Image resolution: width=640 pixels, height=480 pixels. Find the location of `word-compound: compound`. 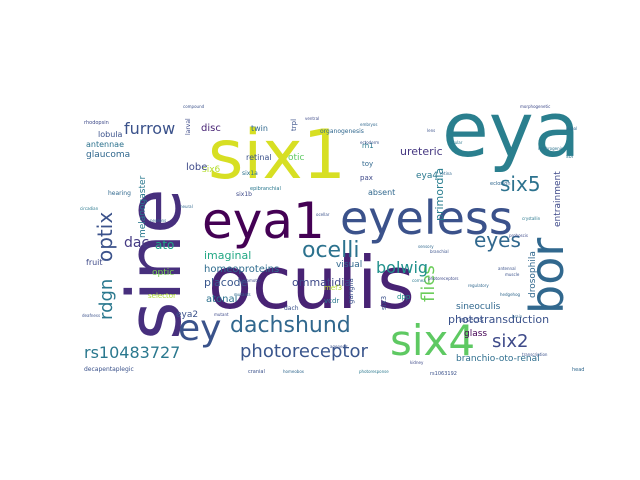

word-compound: compound is located at coordinates (194, 106).